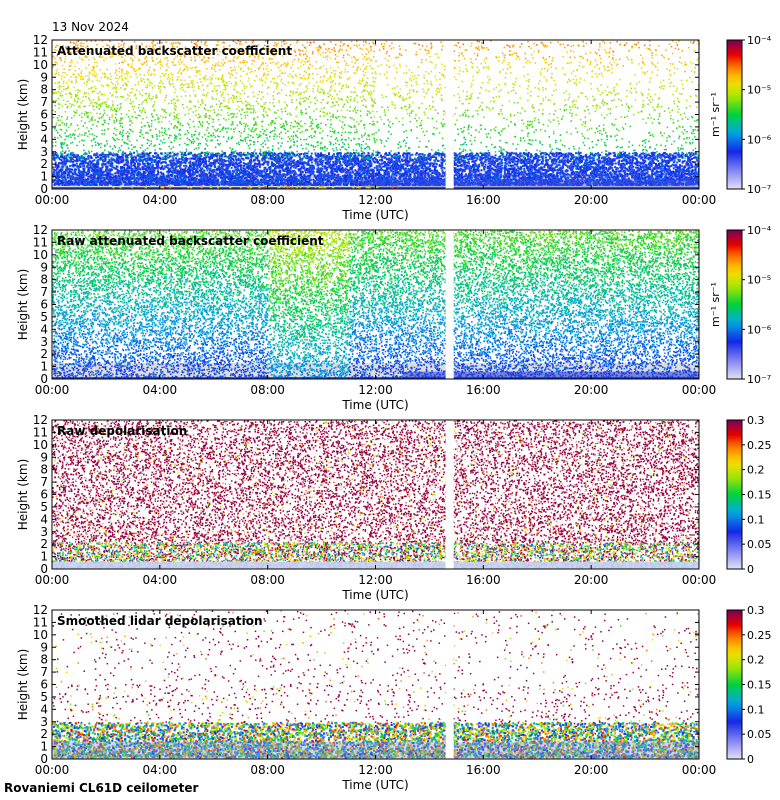  Describe the element at coordinates (190, 241) in the screenshot. I see `panel-title: Raw attenuated backscatter coefficient` at that location.